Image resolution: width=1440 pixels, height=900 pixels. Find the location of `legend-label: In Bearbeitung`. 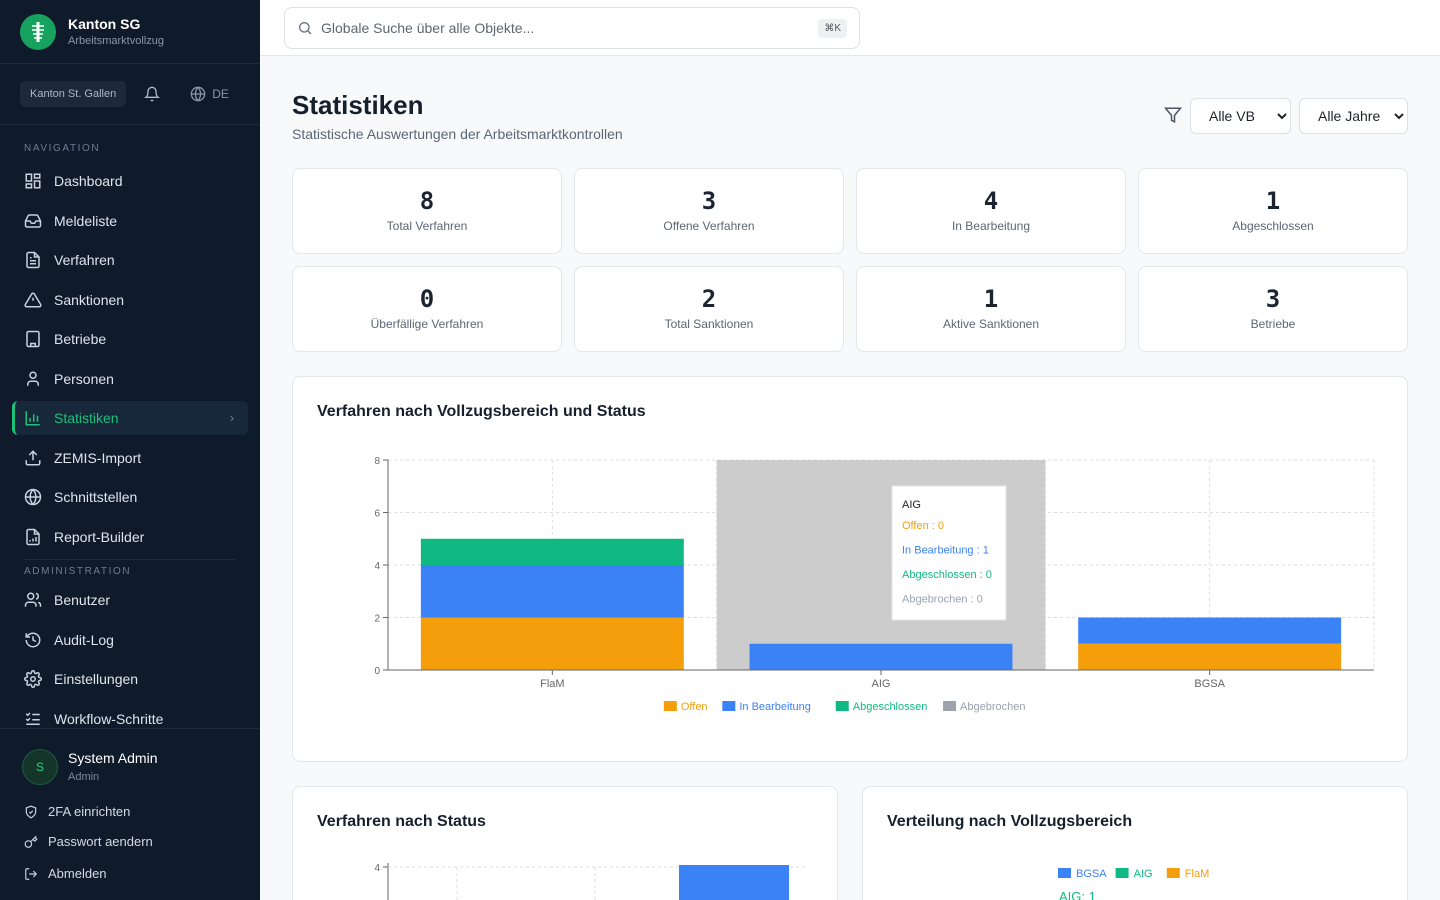

legend-label: In Bearbeitung is located at coordinates (775, 707).